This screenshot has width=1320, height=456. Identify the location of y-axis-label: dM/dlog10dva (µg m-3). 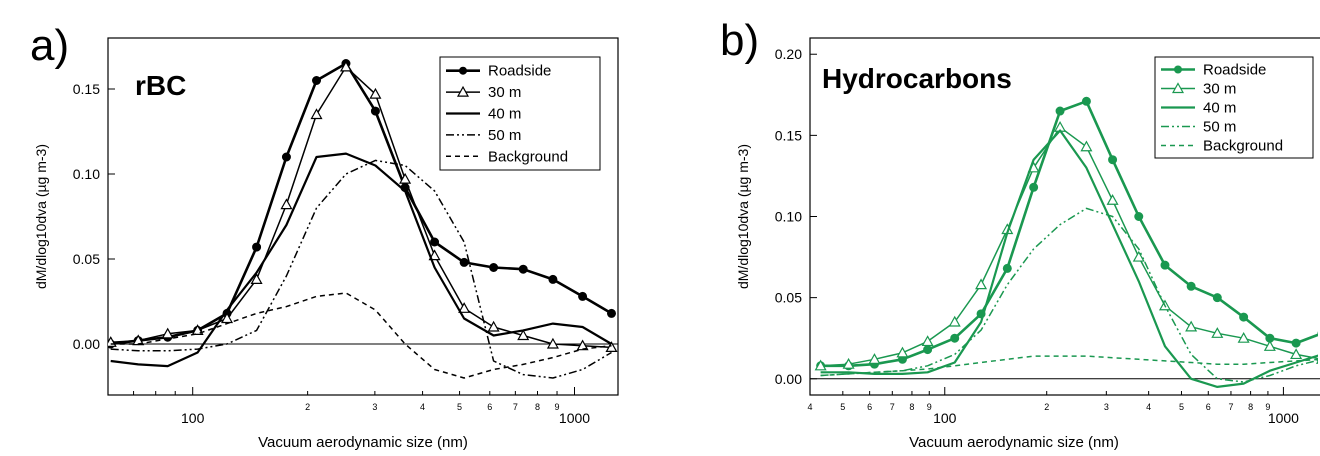
(743, 216).